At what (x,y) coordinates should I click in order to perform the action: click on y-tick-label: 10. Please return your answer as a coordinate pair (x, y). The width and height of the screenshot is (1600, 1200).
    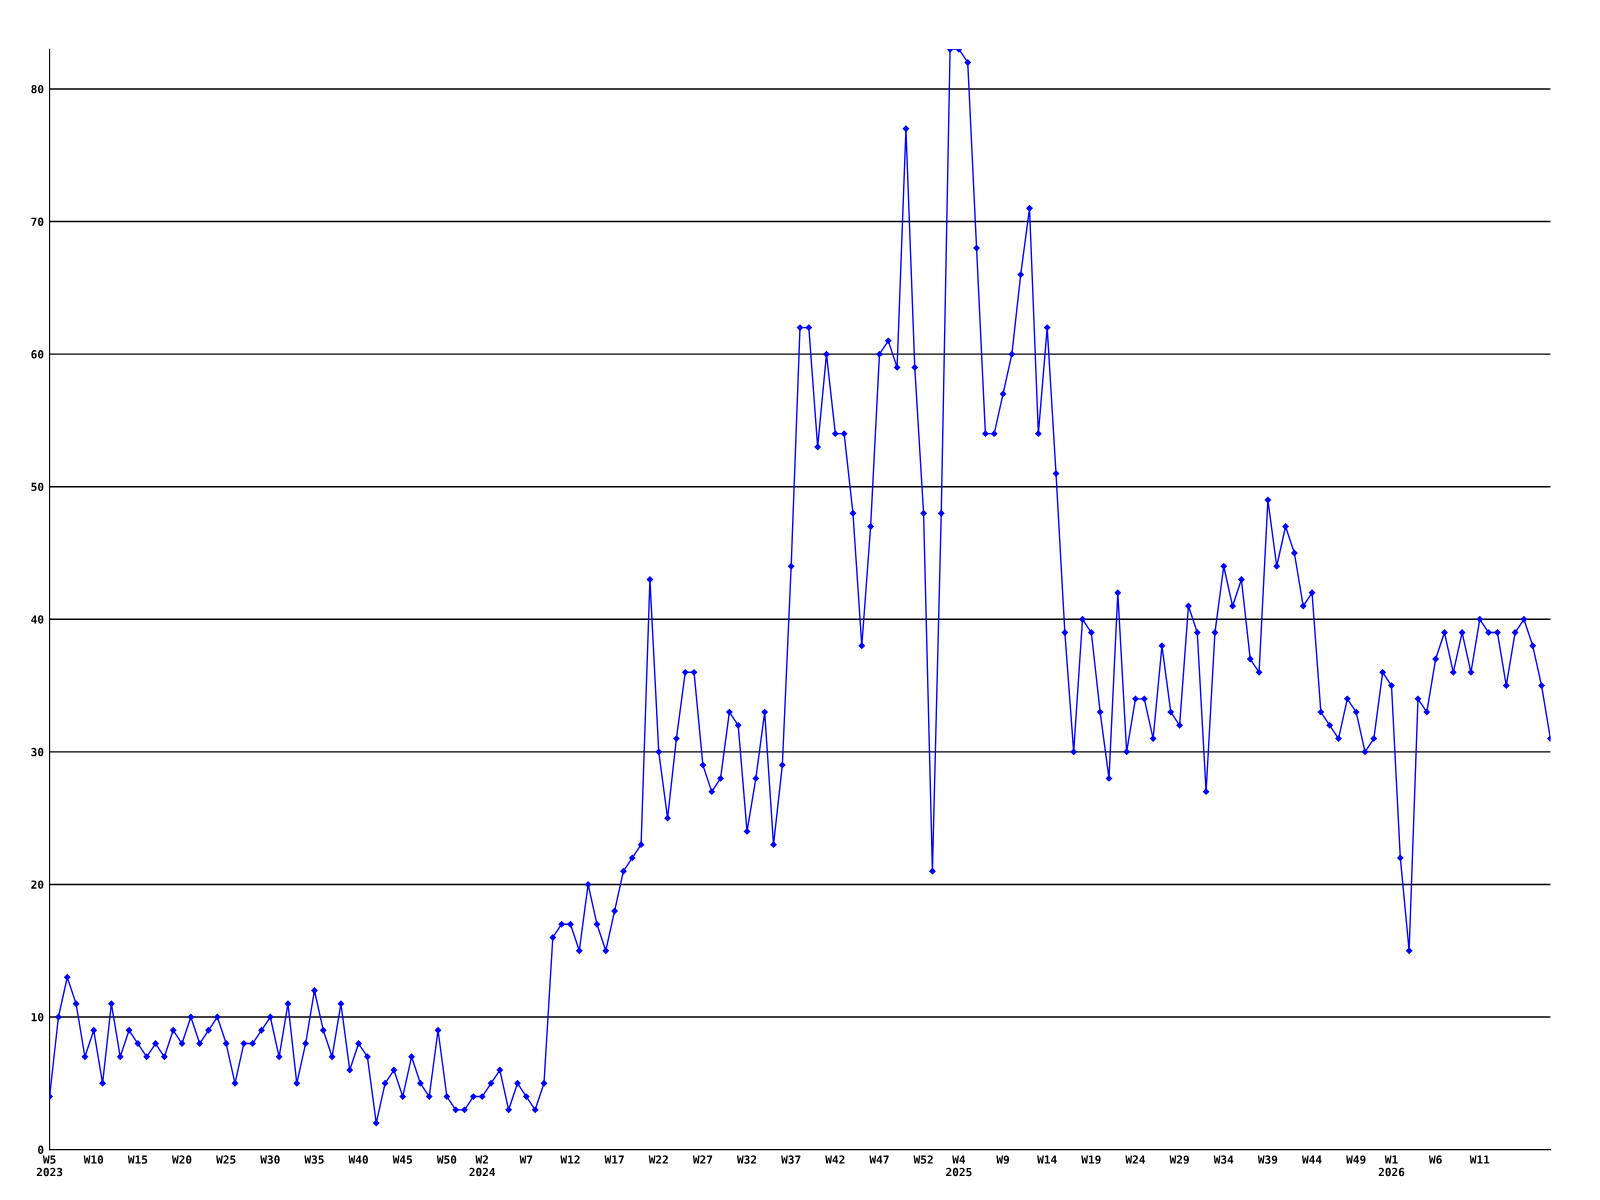
    Looking at the image, I should click on (37, 1017).